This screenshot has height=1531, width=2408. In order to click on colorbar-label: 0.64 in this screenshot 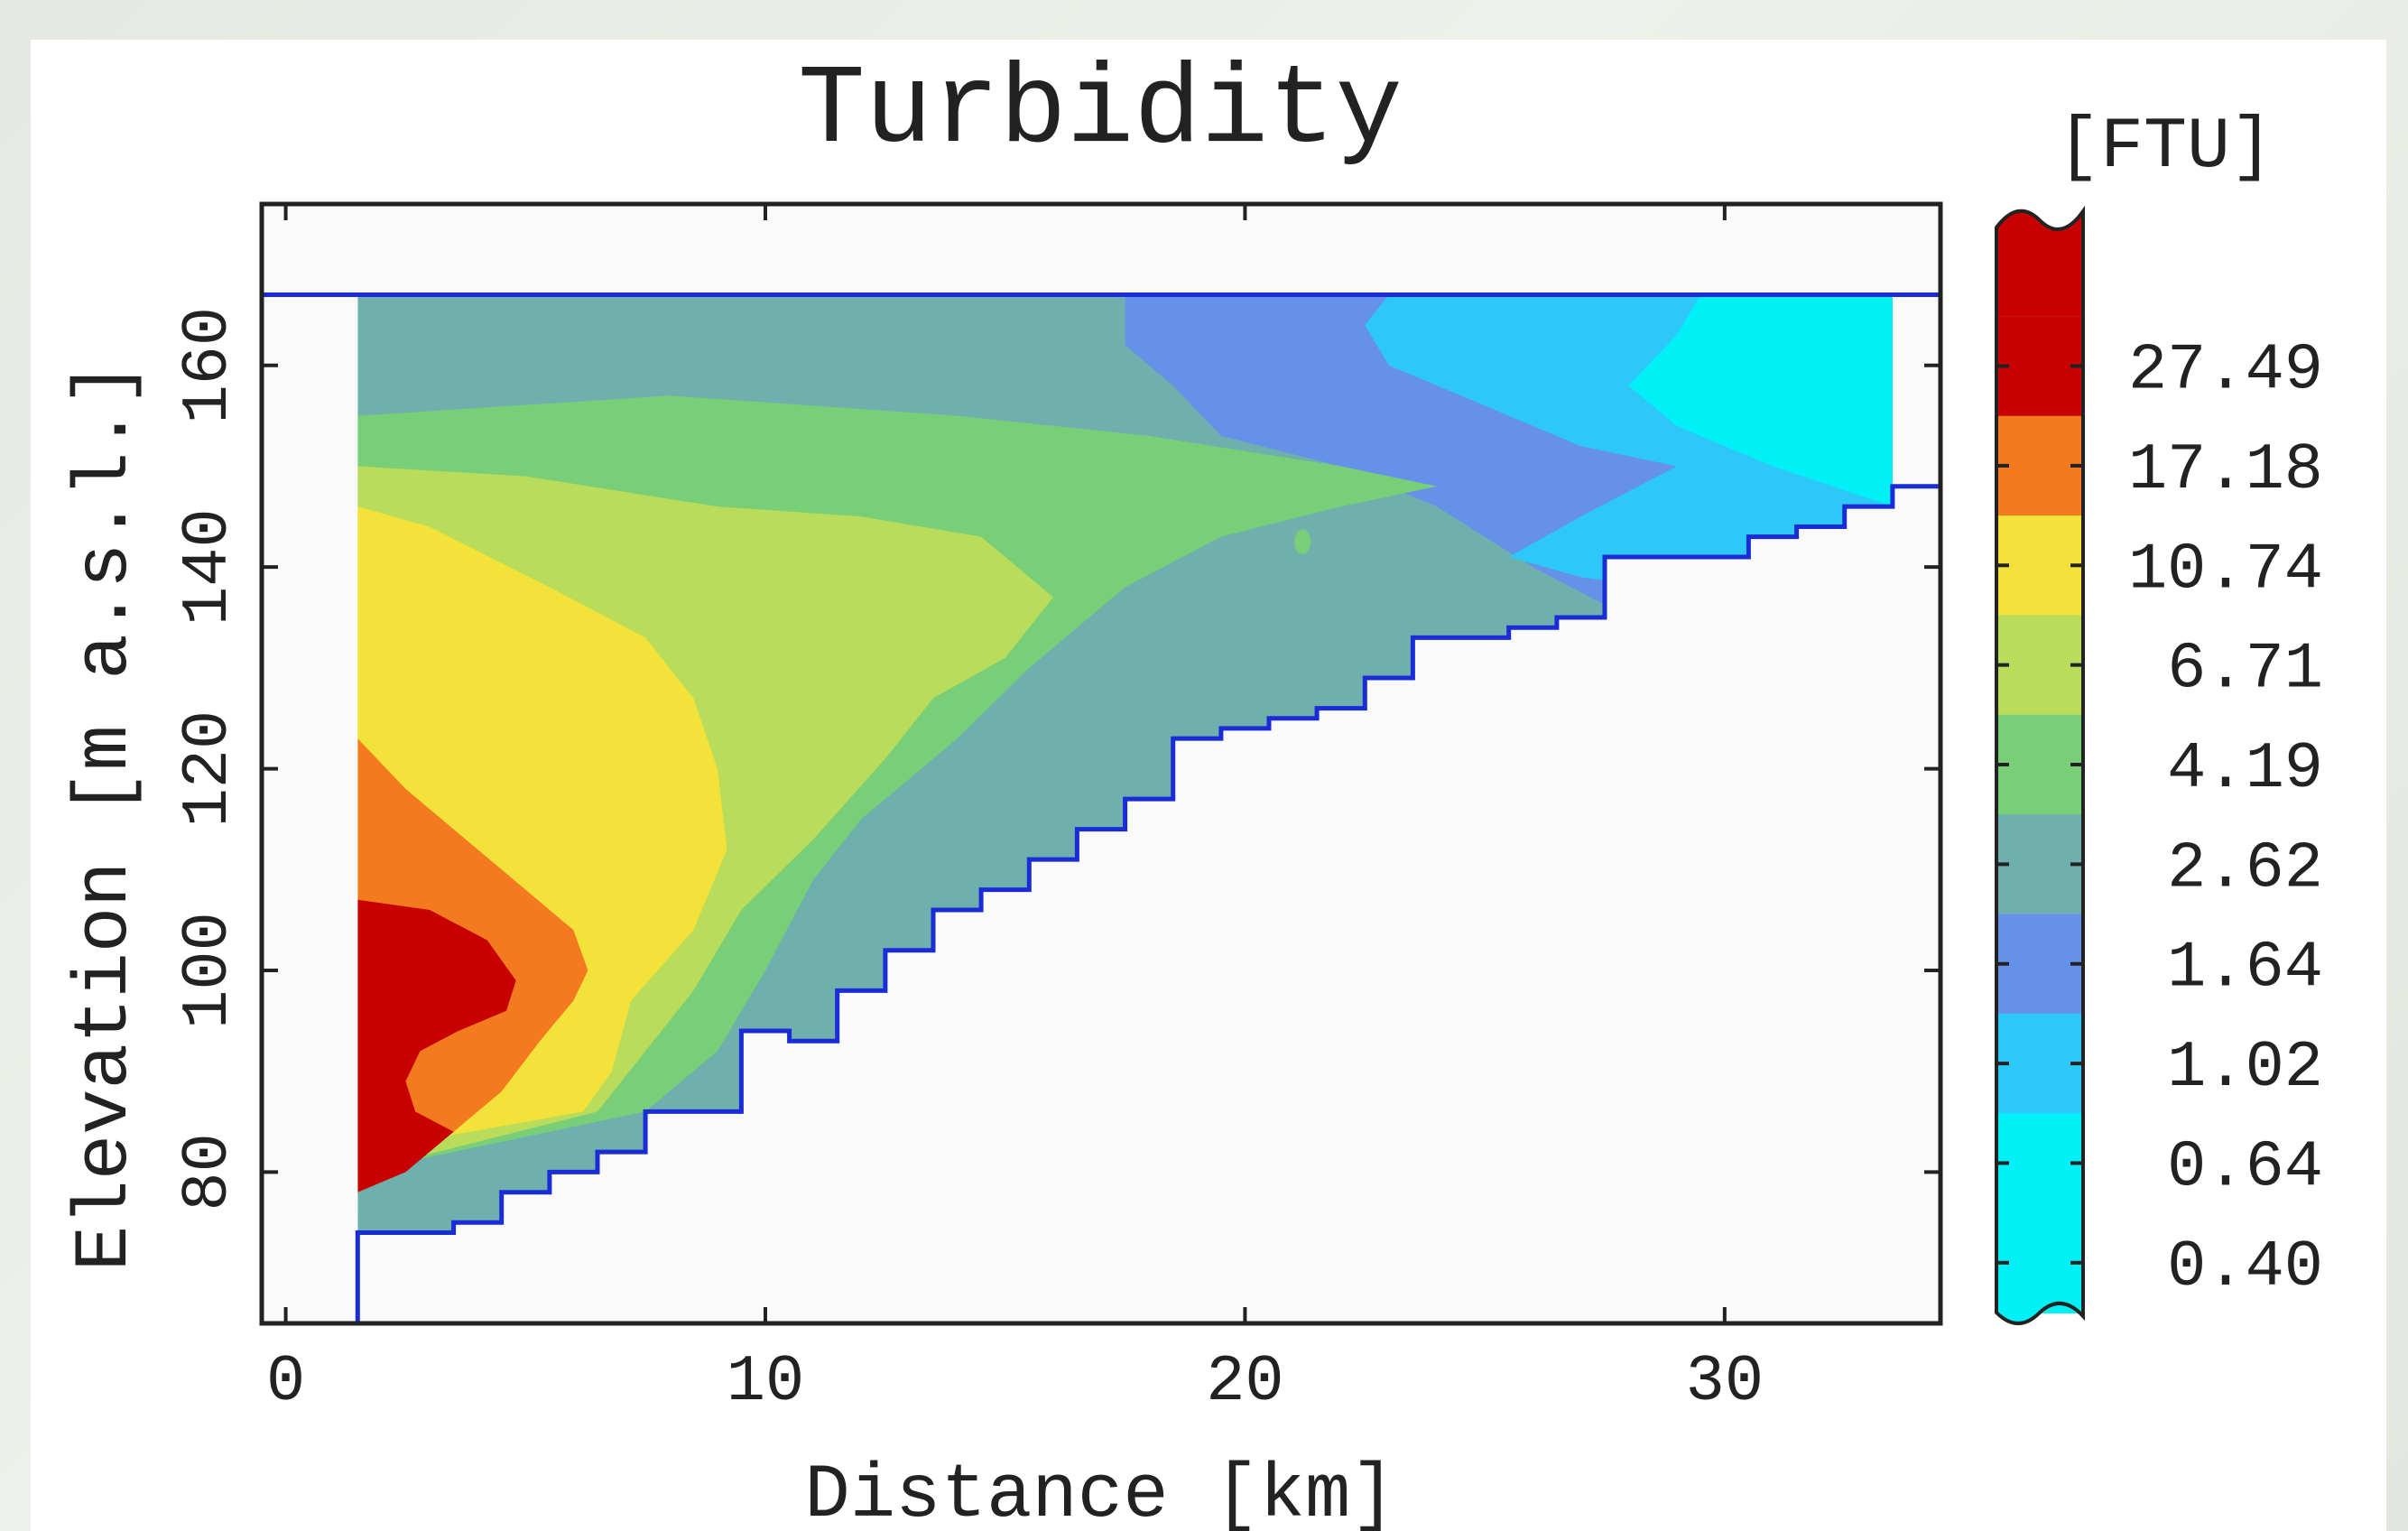, I will do `click(2245, 1167)`.